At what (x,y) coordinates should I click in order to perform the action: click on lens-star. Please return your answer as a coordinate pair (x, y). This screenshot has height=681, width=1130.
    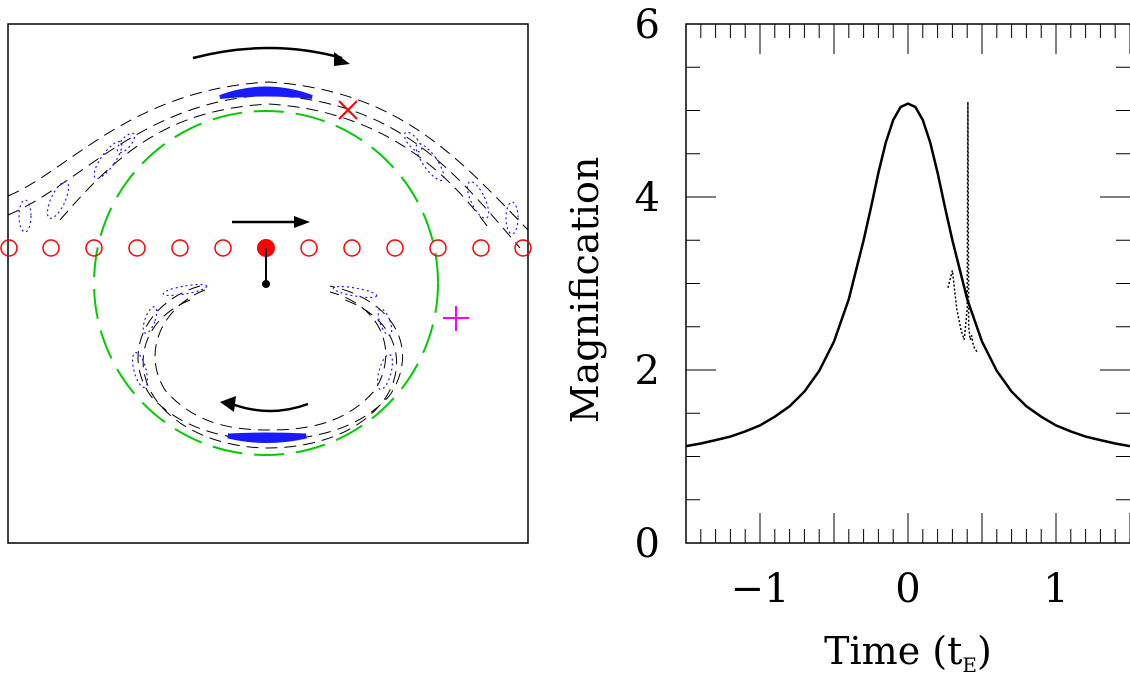
    Looking at the image, I should click on (266, 284).